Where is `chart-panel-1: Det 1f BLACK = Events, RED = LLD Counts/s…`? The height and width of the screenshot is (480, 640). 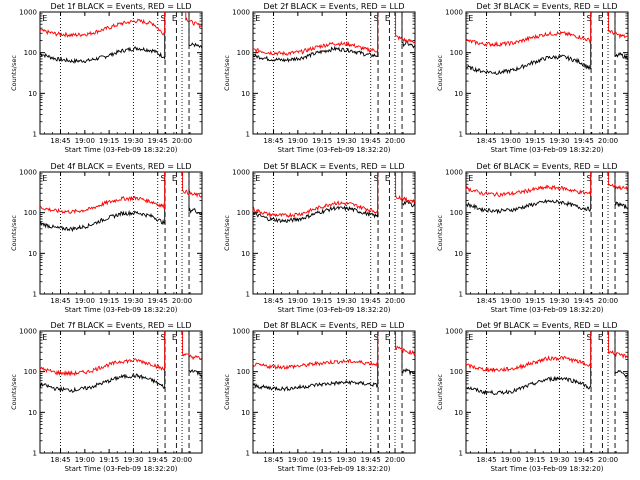 chart-panel-1: Det 1f BLACK = Events, RED = LLD Counts/s… is located at coordinates (106, 78).